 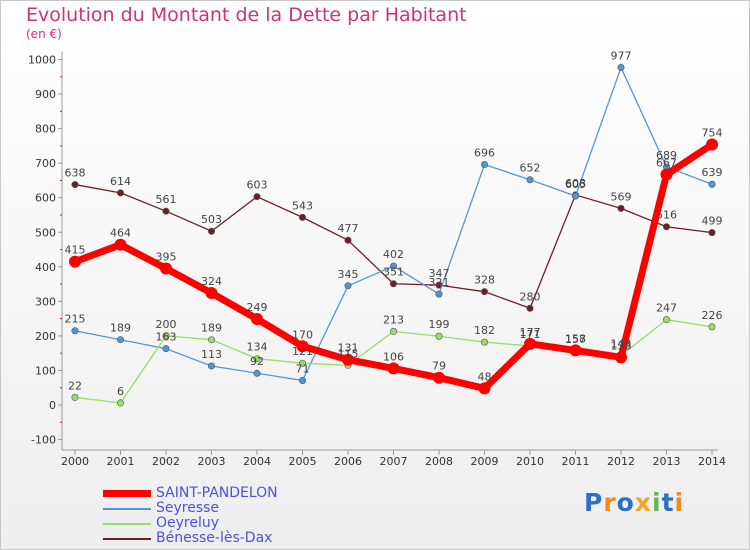 I want to click on data-label: 689, so click(x=666, y=155).